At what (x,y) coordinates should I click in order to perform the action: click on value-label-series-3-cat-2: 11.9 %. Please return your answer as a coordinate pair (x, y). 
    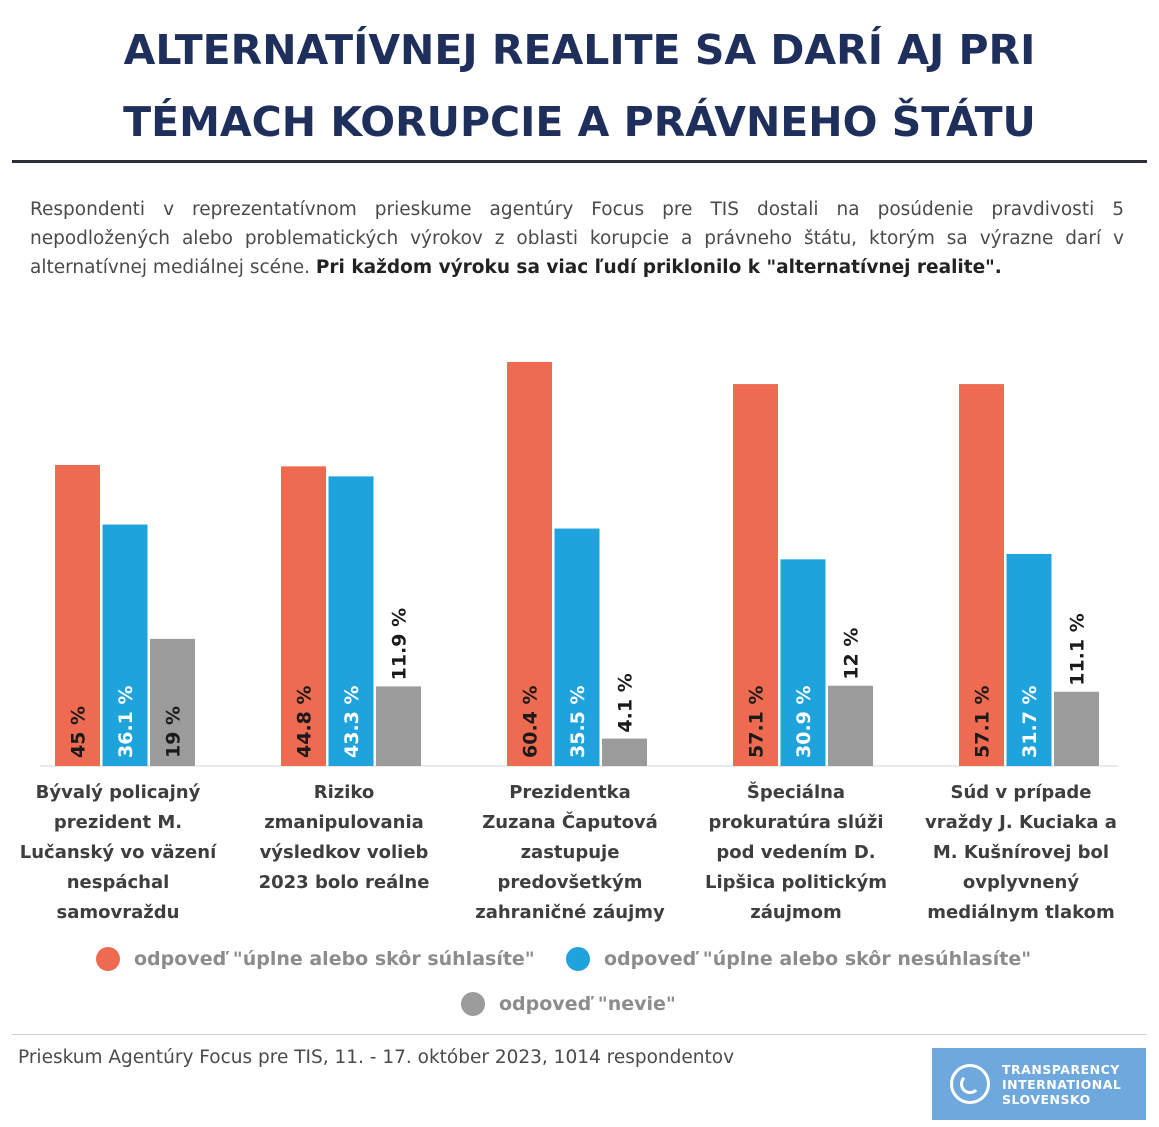
    Looking at the image, I should click on (400, 644).